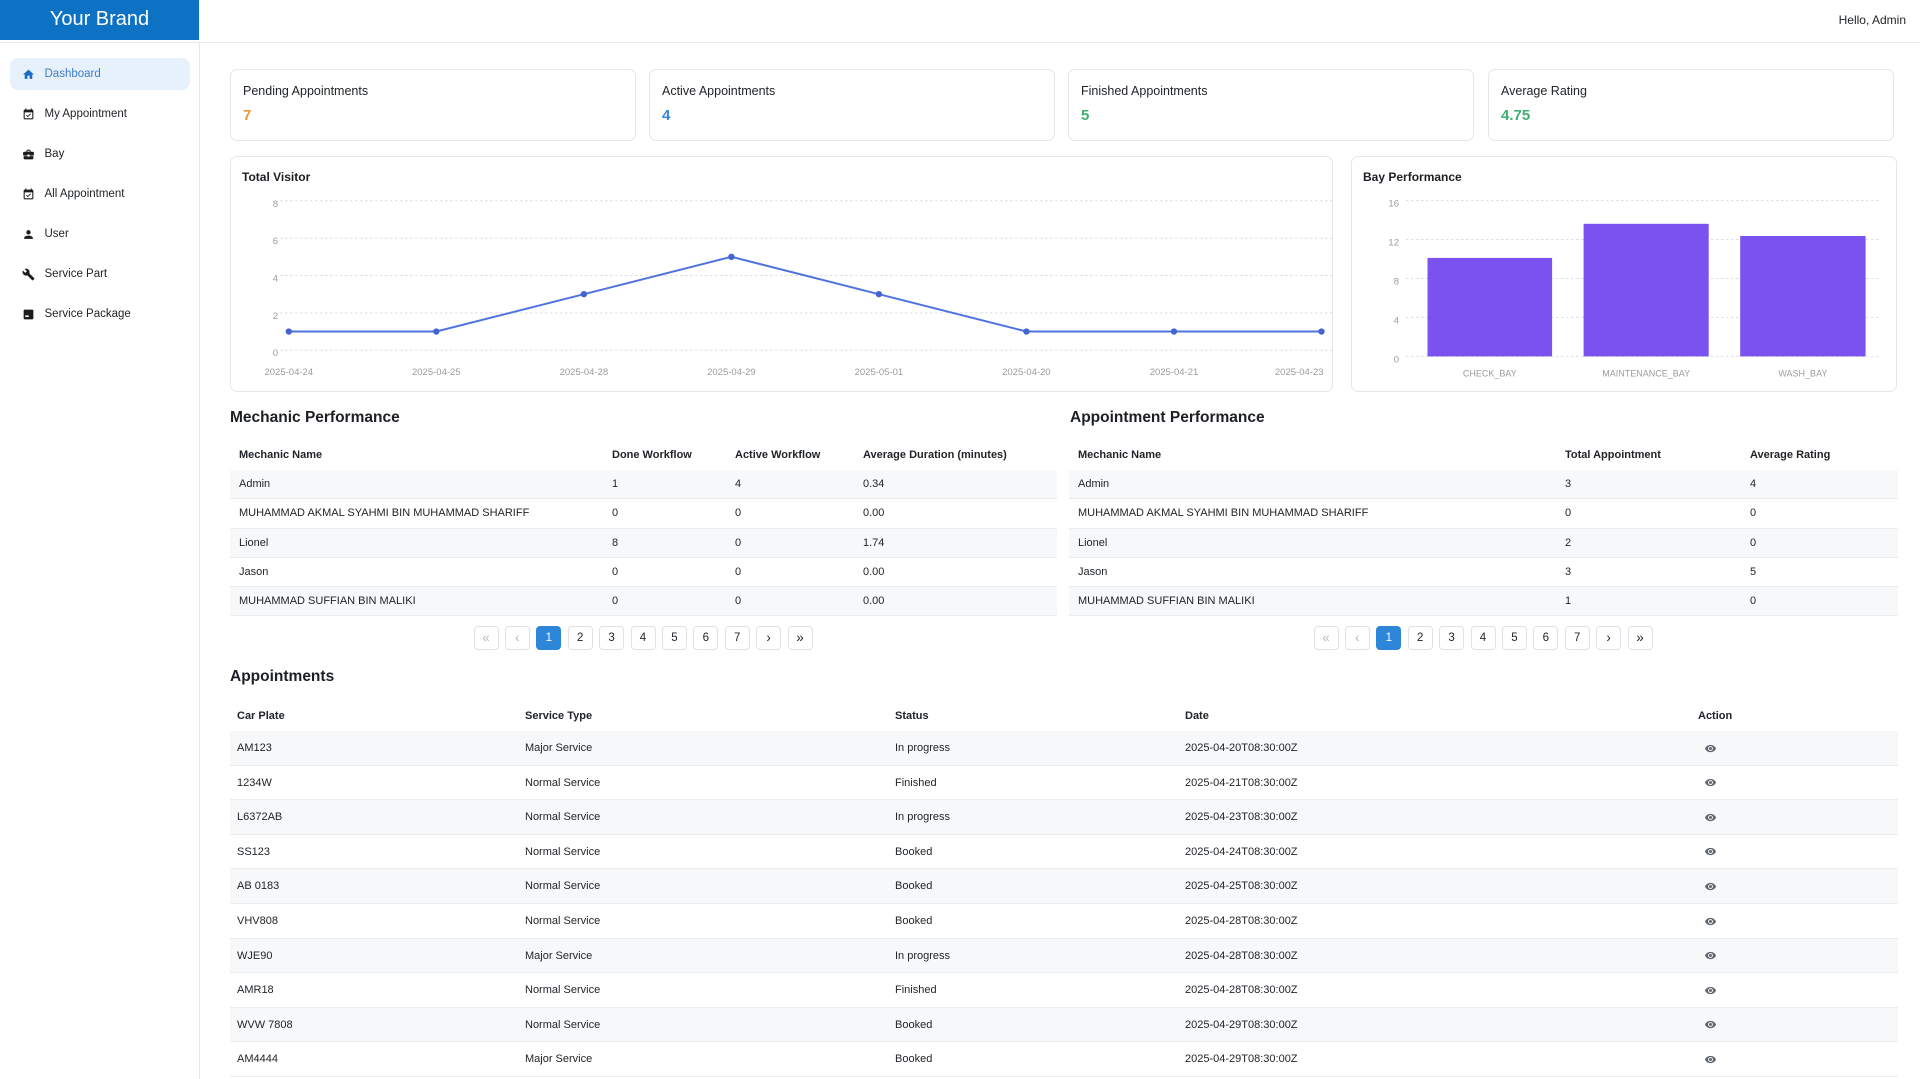 Image resolution: width=1920 pixels, height=1079 pixels. Describe the element at coordinates (584, 372) in the screenshot. I see `svg-text: 2025-04-28` at that location.